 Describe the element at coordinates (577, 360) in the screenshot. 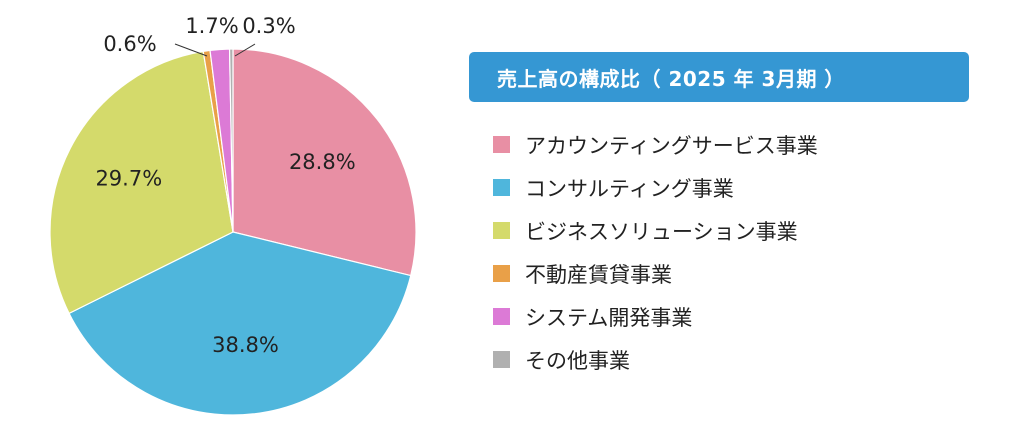

I see `legend-label: その他事業` at that location.